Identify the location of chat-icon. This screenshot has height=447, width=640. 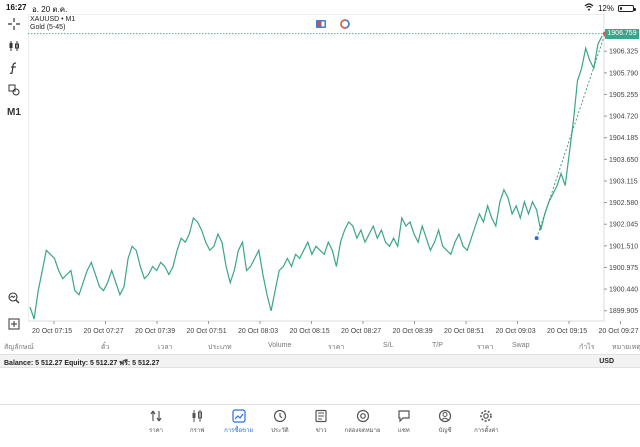
(404, 416).